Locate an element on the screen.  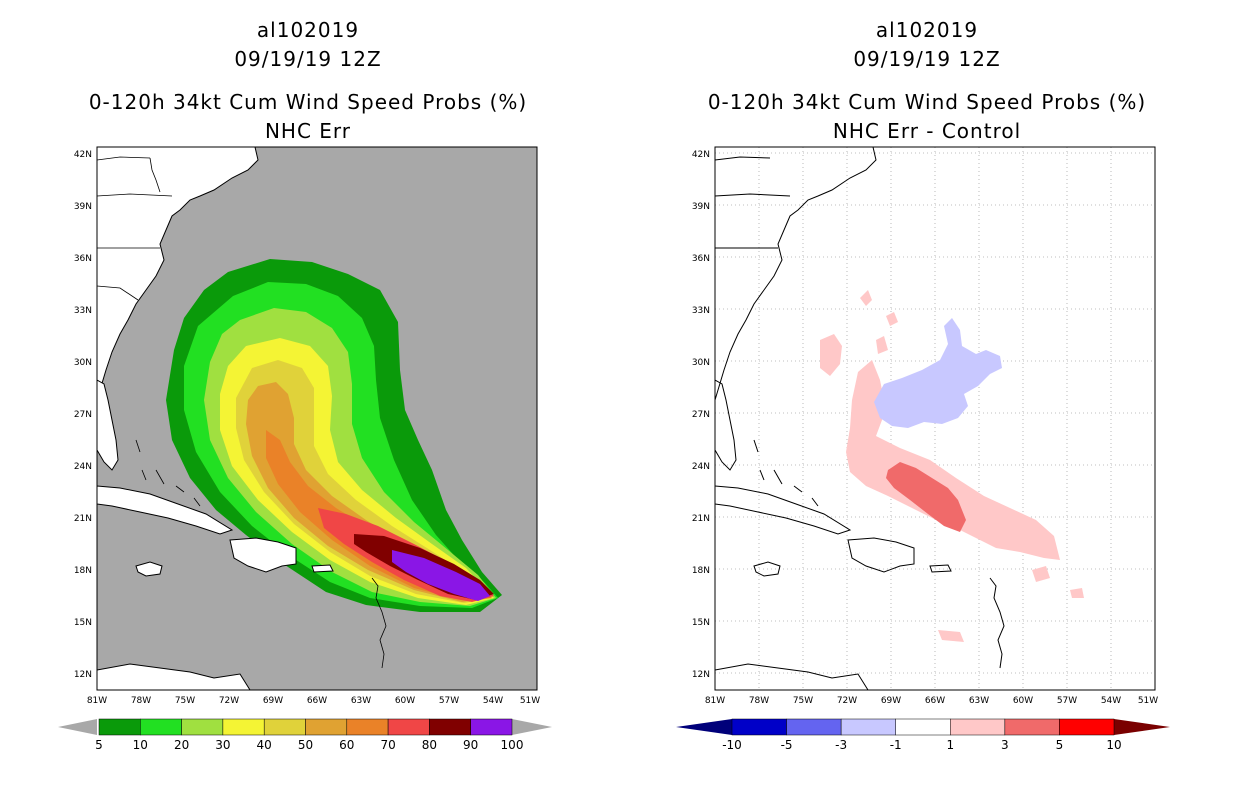
left-y-tick: 39N is located at coordinates (83, 207).